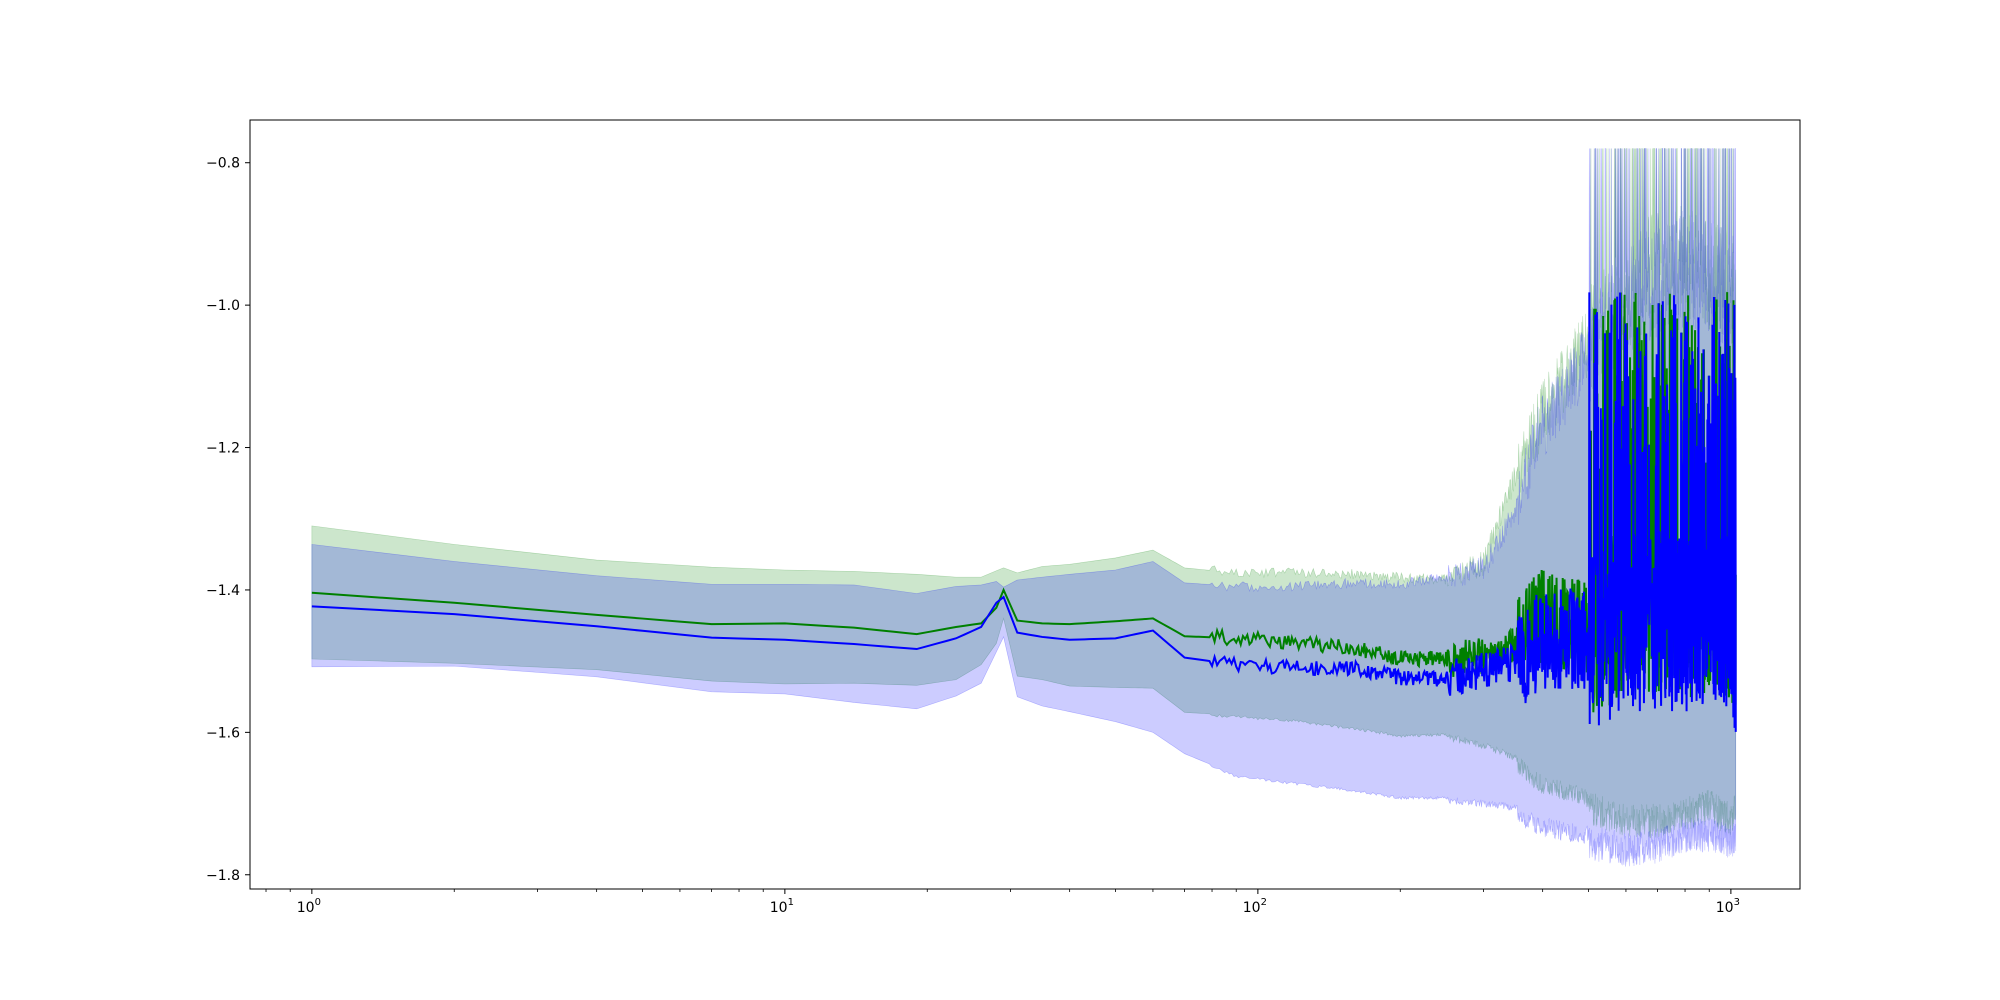 This screenshot has height=1000, width=2000. Describe the element at coordinates (223, 306) in the screenshot. I see `y-tick-label: −1.0` at that location.